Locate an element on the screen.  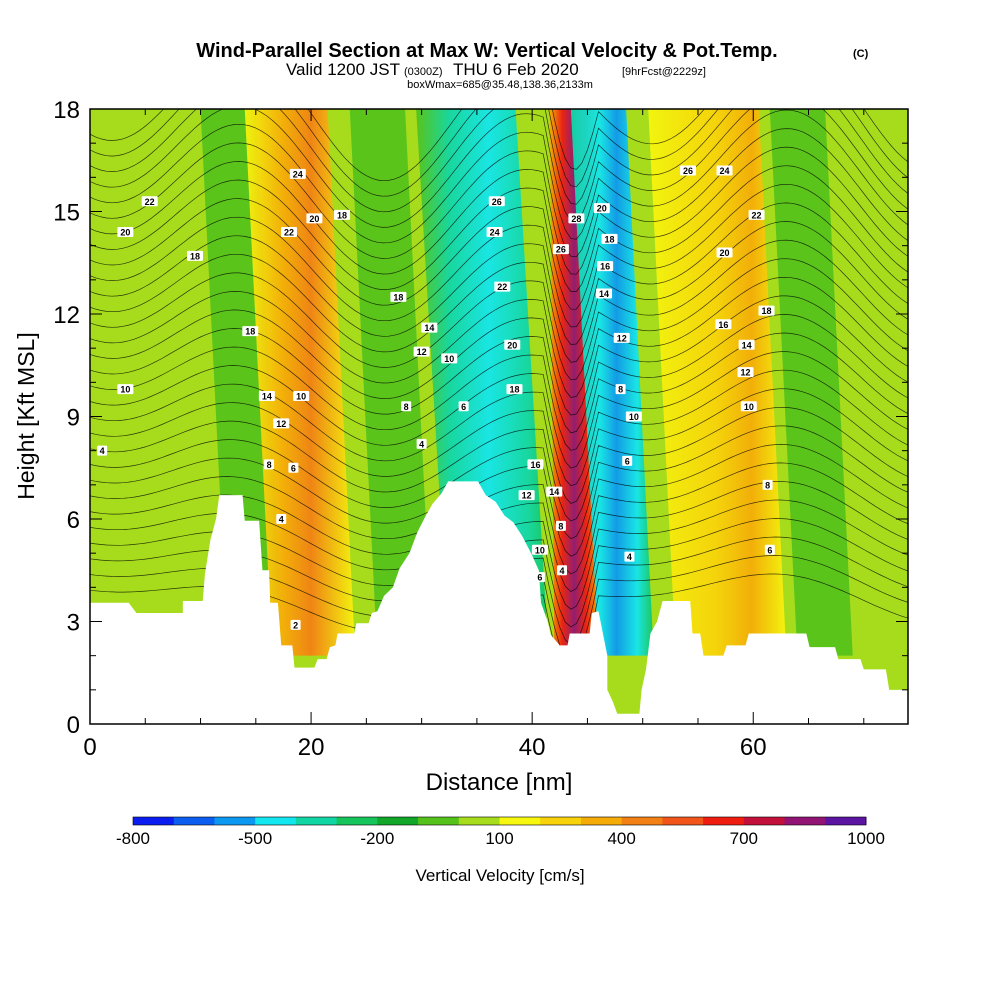
y-tick-label: 6 is located at coordinates (73, 520).